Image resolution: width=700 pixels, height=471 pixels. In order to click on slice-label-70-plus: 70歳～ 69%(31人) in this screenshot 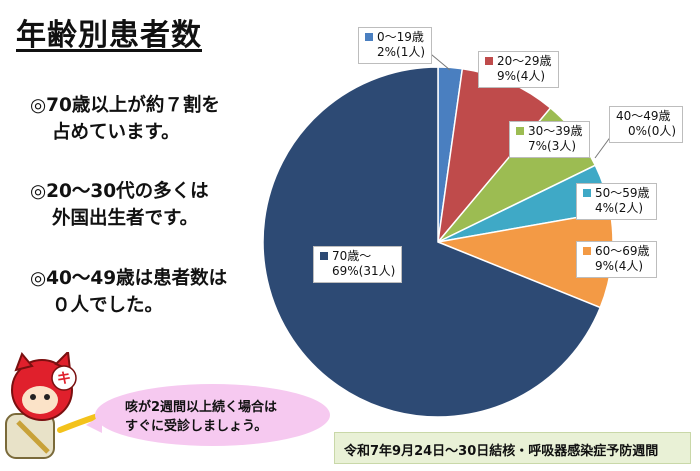, I will do `click(358, 264)`.